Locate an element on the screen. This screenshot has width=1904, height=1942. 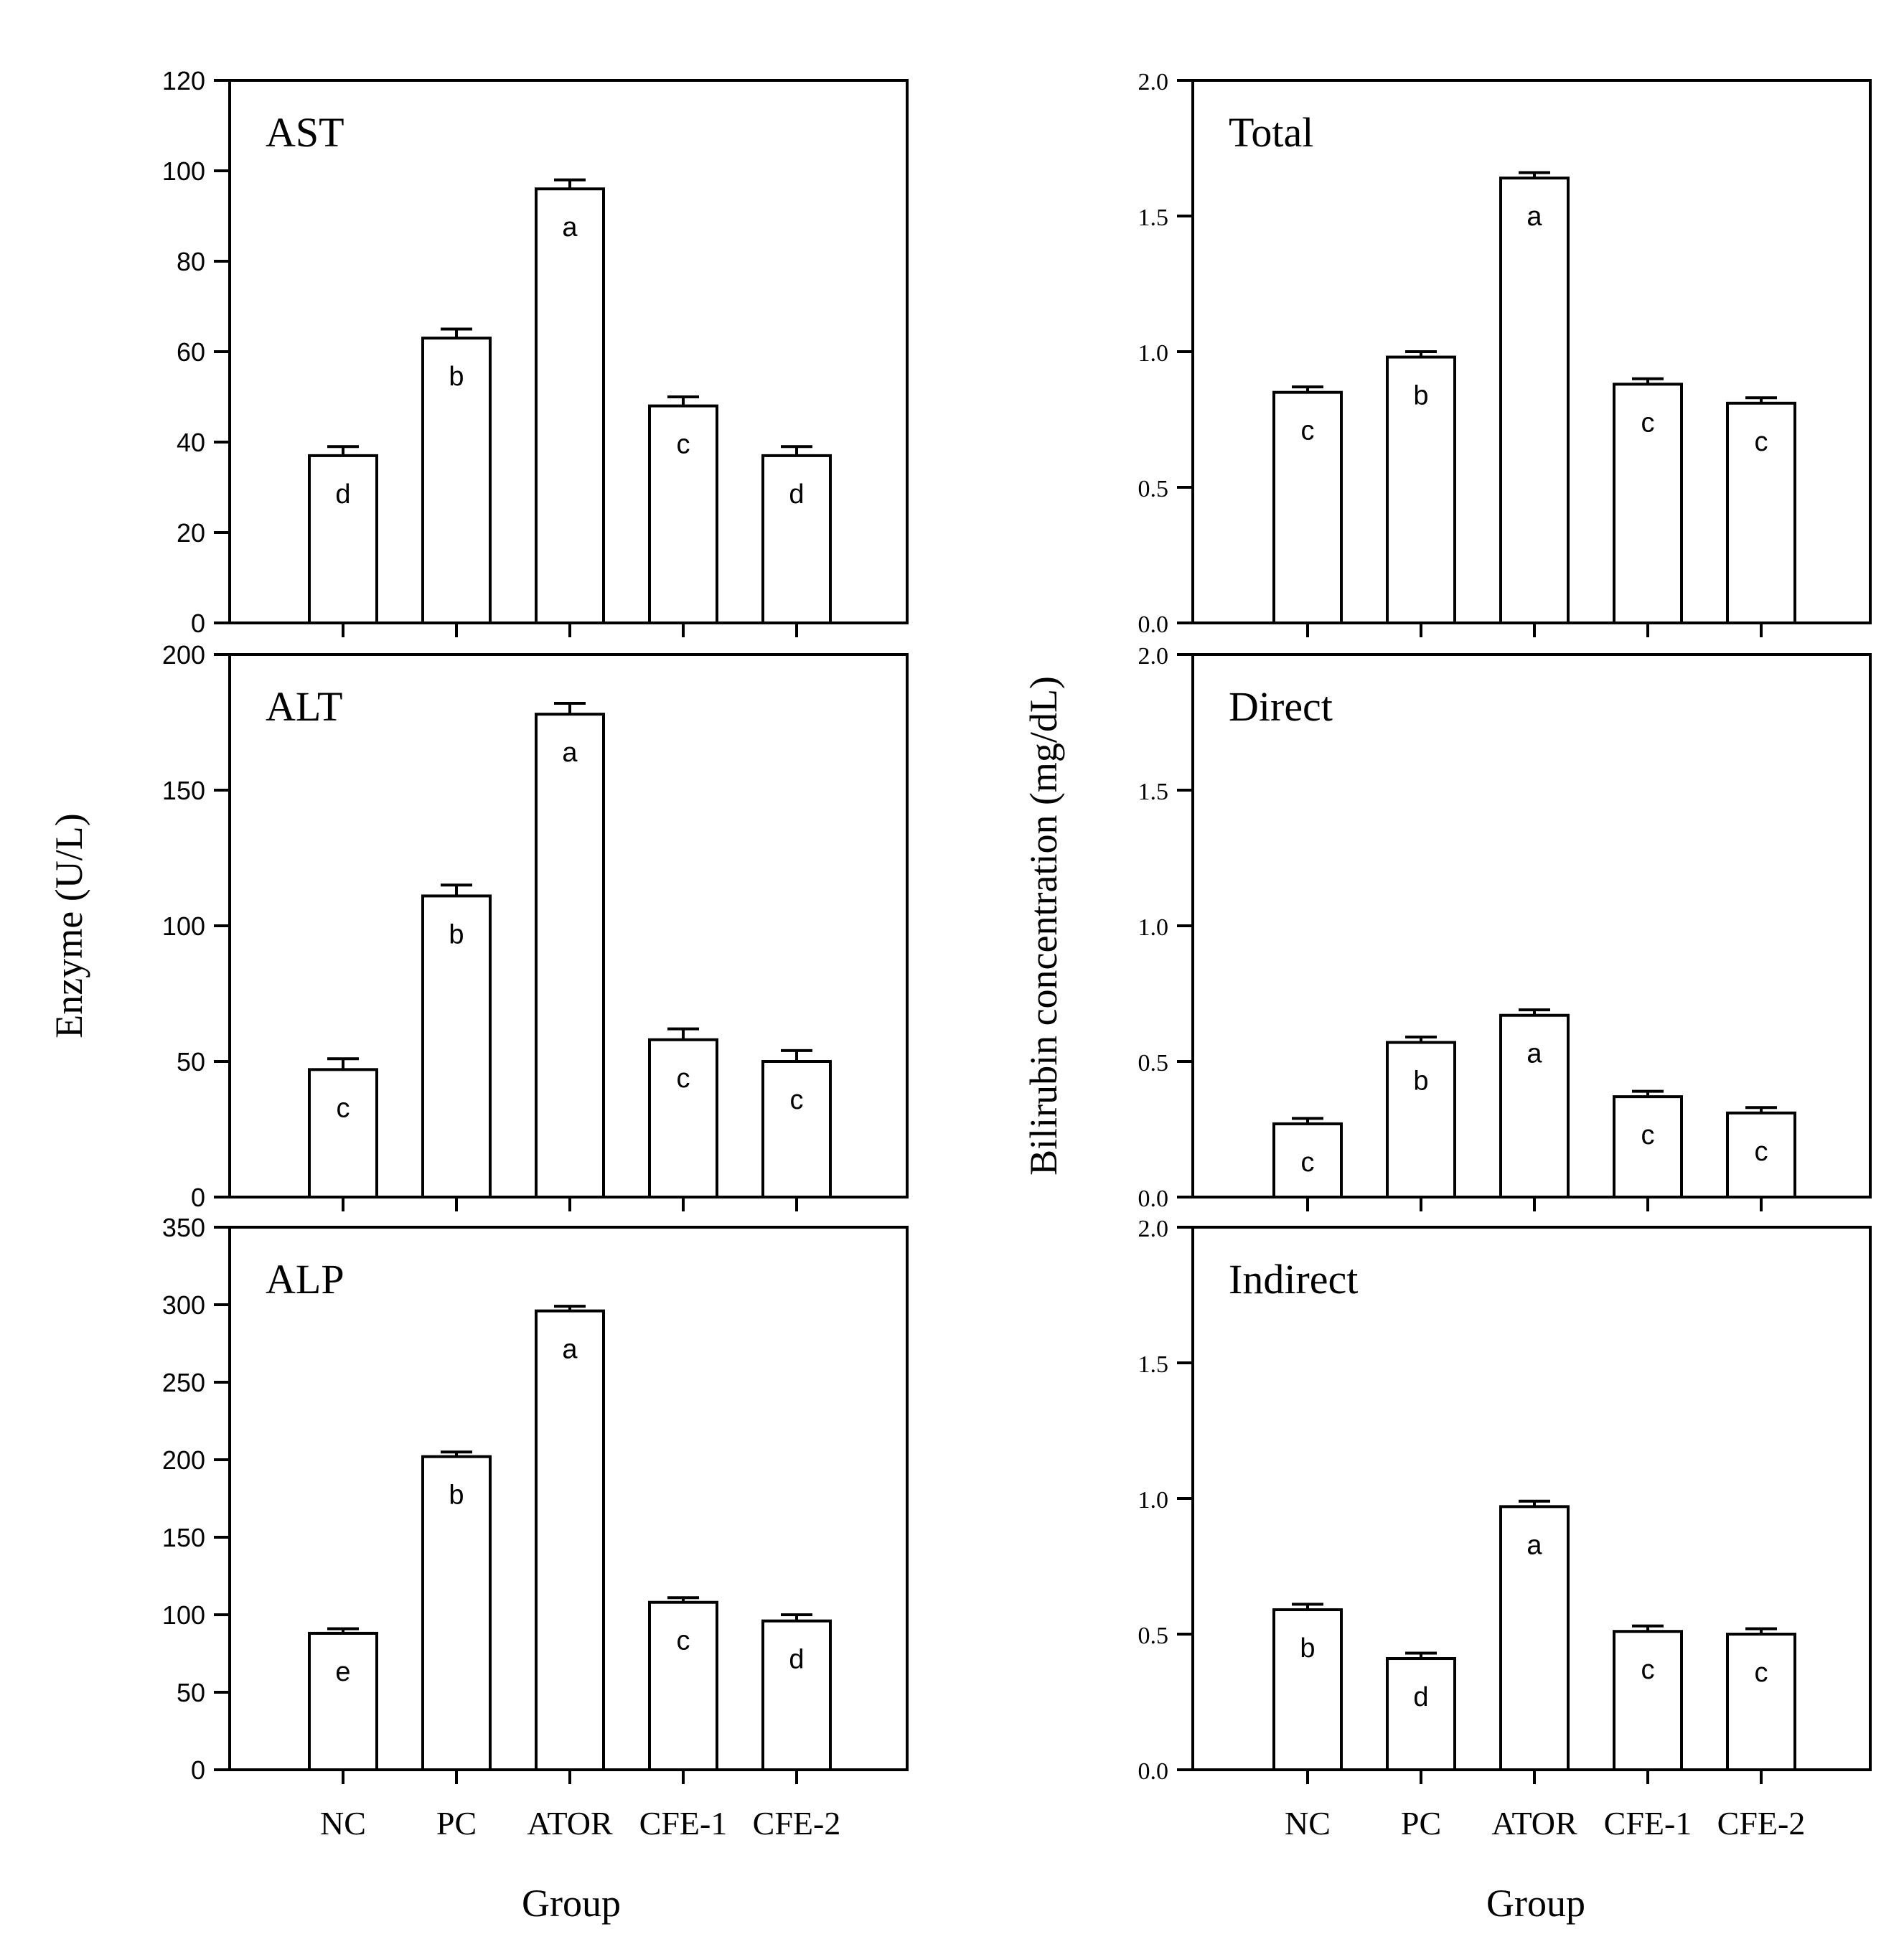
category-label-alp-cfe-2: CFE-2 is located at coordinates (797, 1823).